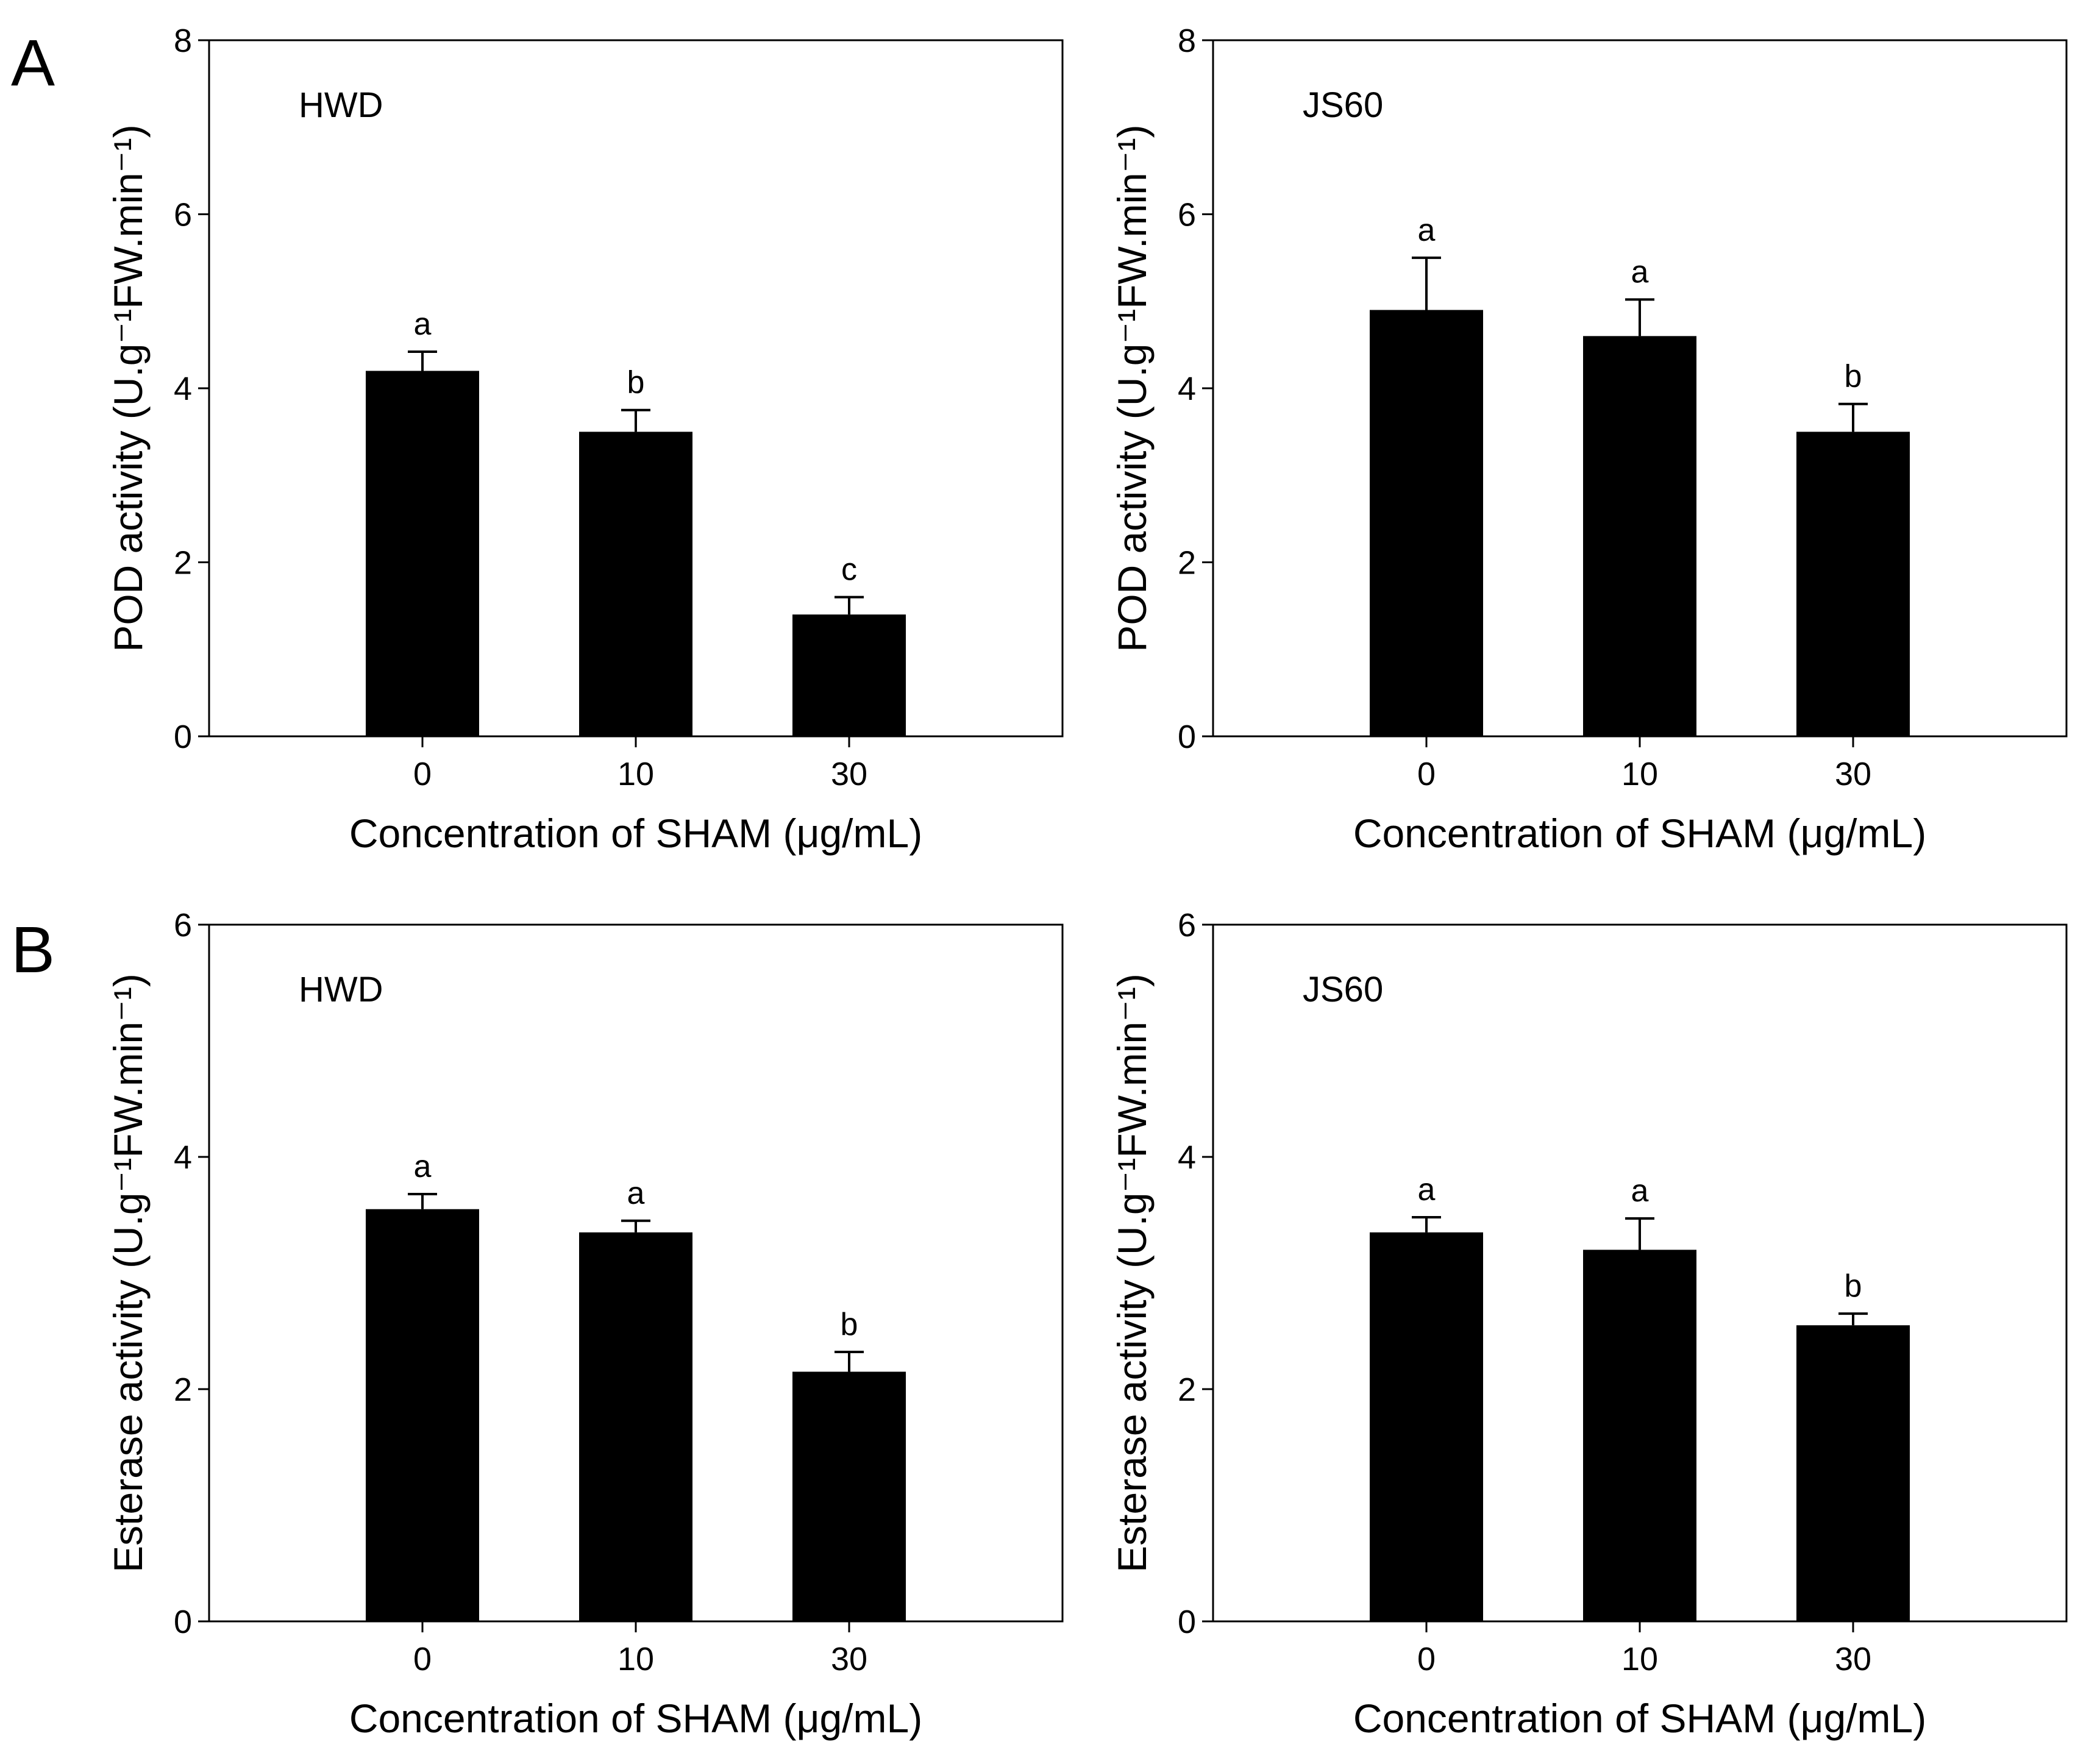 The image size is (2075, 1764). What do you see at coordinates (33, 62) in the screenshot?
I see `panel-letter-a: A` at bounding box center [33, 62].